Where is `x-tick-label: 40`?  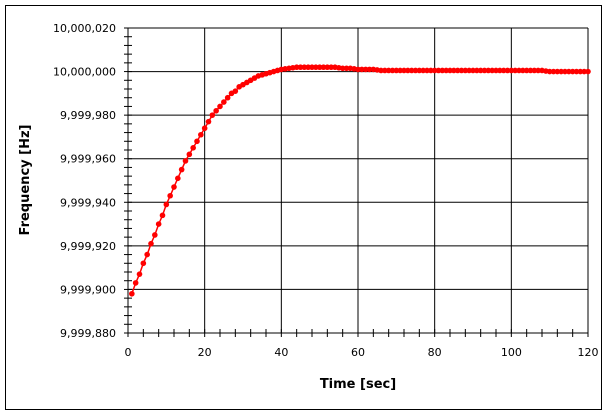
x-tick-label: 40 is located at coordinates (281, 352).